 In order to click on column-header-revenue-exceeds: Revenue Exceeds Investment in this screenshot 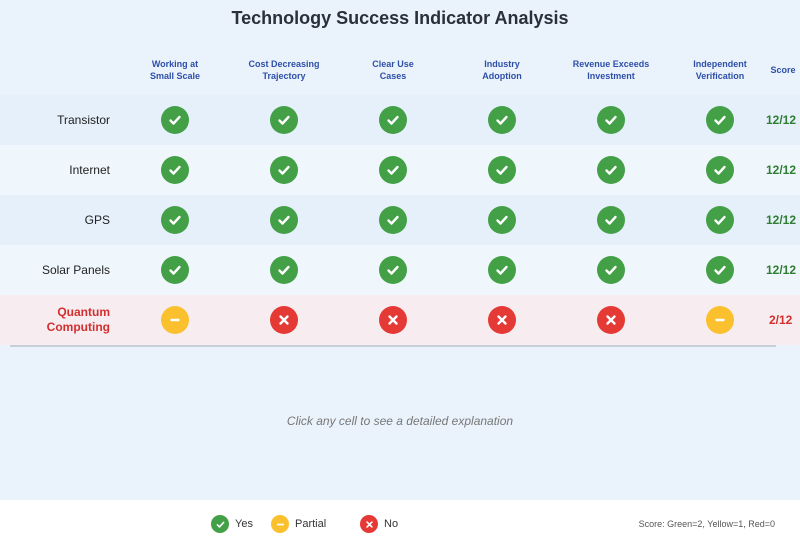, I will do `click(611, 70)`.